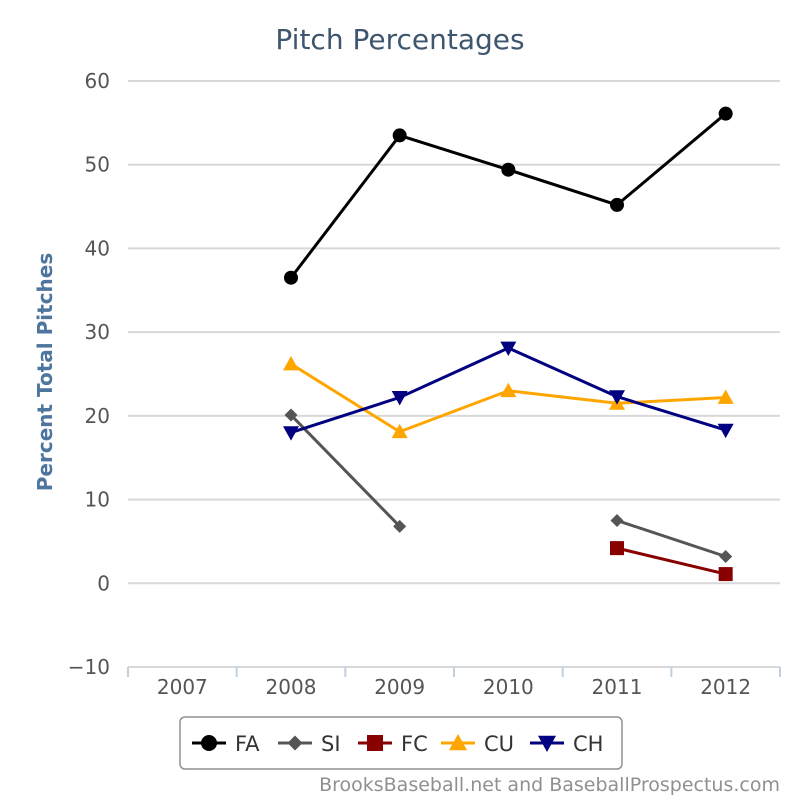  Describe the element at coordinates (477, 744) in the screenshot. I see `legend-item-cu: CU` at that location.